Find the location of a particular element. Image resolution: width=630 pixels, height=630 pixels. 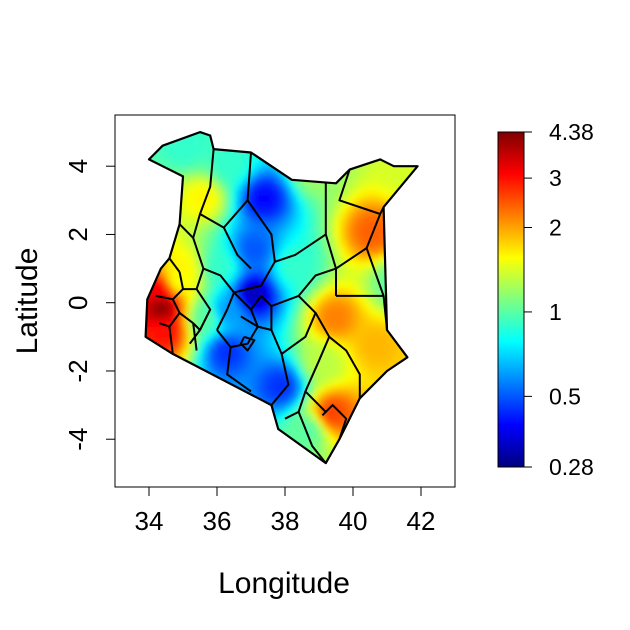

x-axis-title: Longitude is located at coordinates (284, 583).